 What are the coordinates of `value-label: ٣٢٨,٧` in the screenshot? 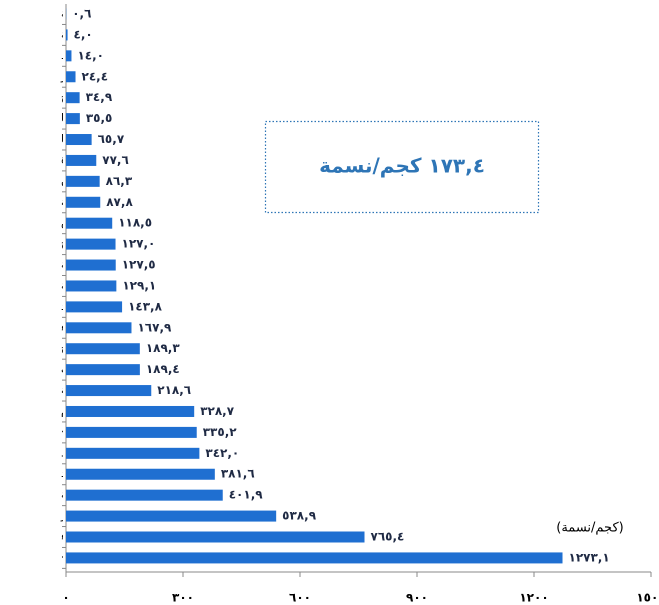 It's located at (217, 411).